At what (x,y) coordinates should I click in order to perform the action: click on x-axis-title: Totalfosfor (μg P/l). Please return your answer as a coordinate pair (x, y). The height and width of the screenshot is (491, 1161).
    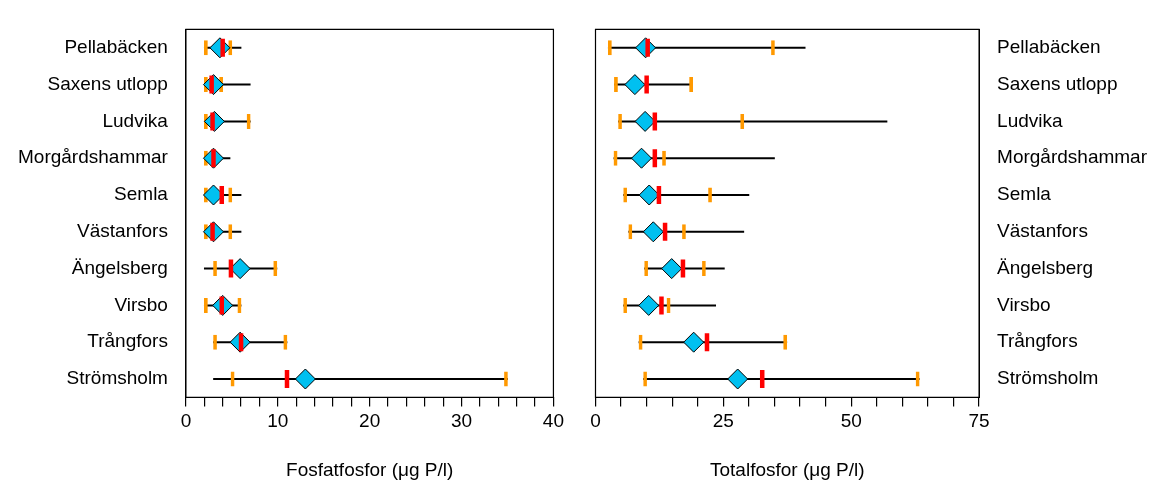
    Looking at the image, I should click on (787, 469).